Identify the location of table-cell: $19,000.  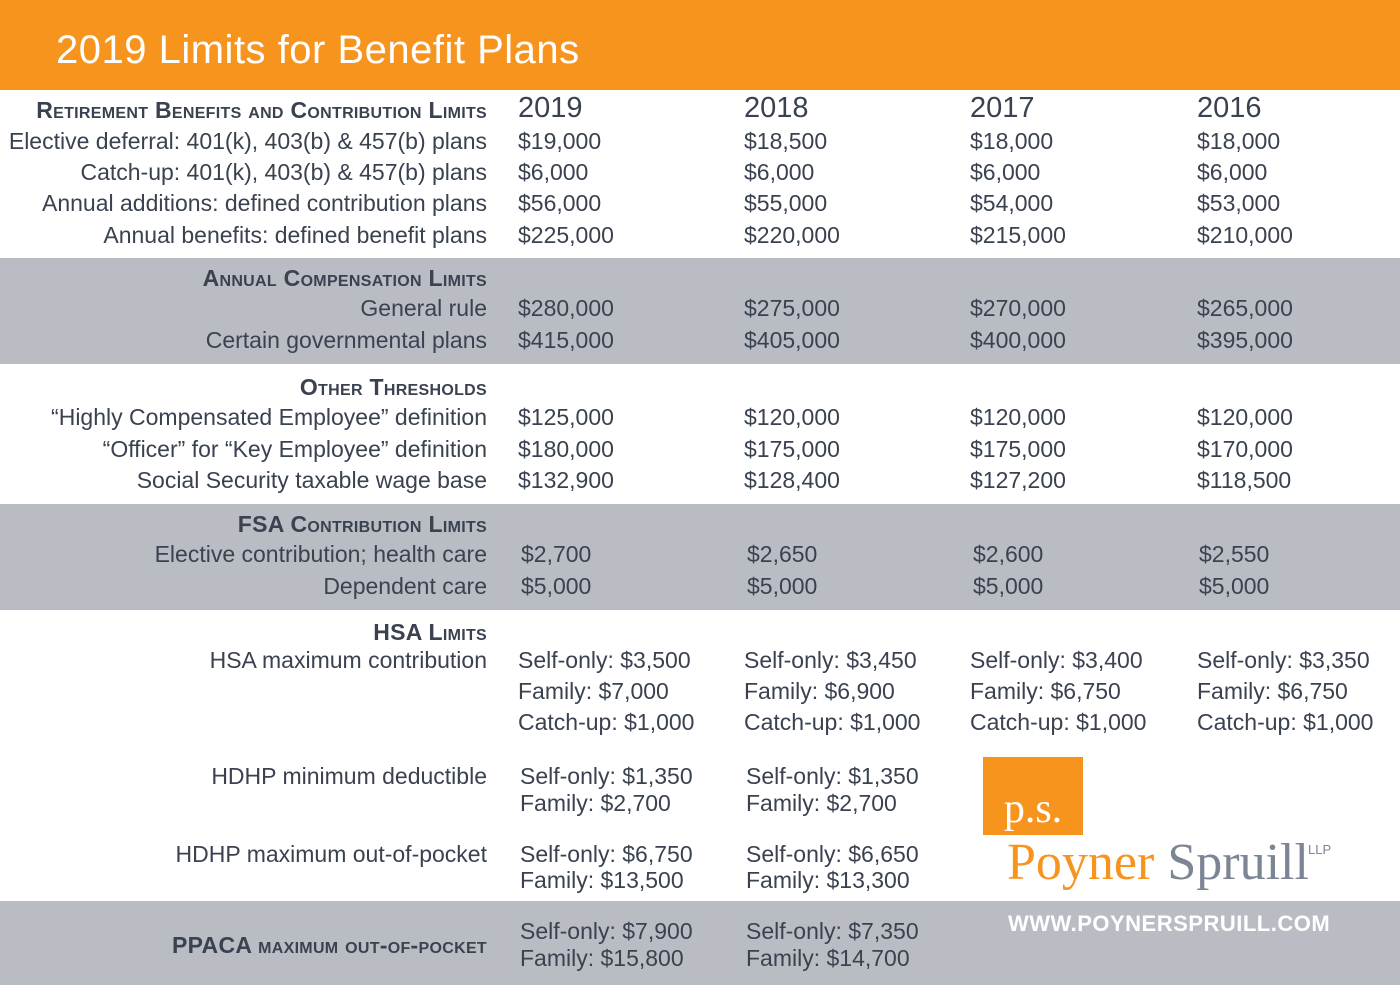
(560, 141).